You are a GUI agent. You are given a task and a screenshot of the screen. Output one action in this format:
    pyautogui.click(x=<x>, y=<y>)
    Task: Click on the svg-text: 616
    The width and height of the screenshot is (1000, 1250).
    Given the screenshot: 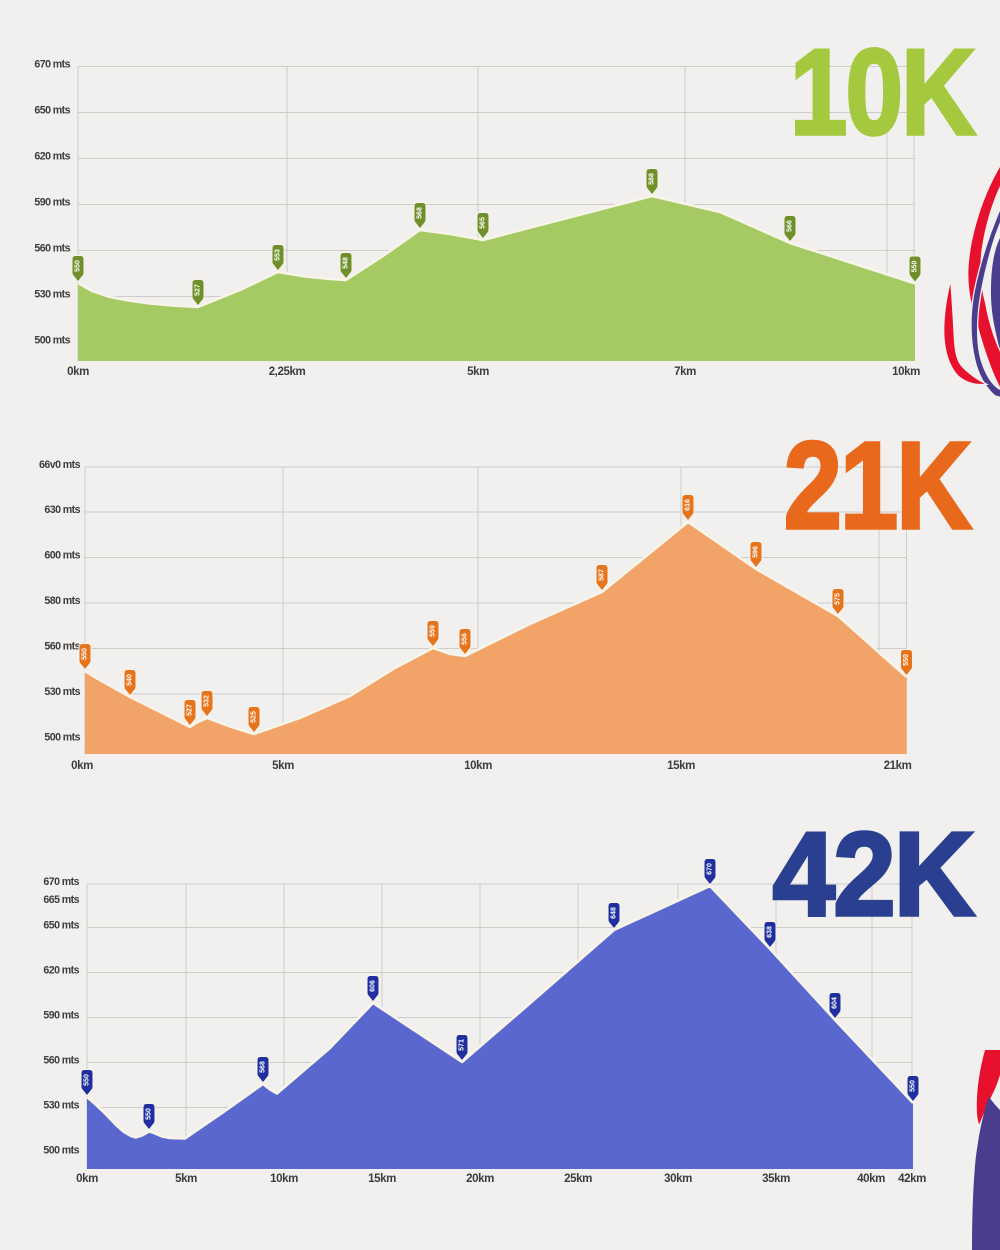 What is the action you would take?
    pyautogui.click(x=688, y=505)
    